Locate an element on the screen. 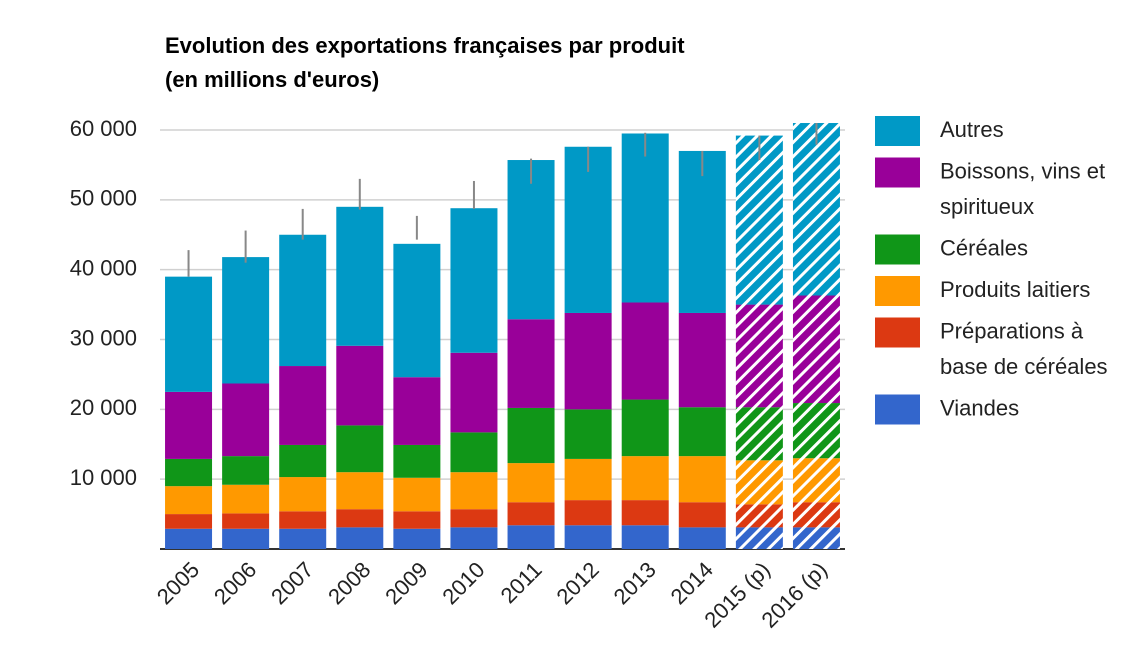  x-tick-label: 2011 is located at coordinates (521, 582).